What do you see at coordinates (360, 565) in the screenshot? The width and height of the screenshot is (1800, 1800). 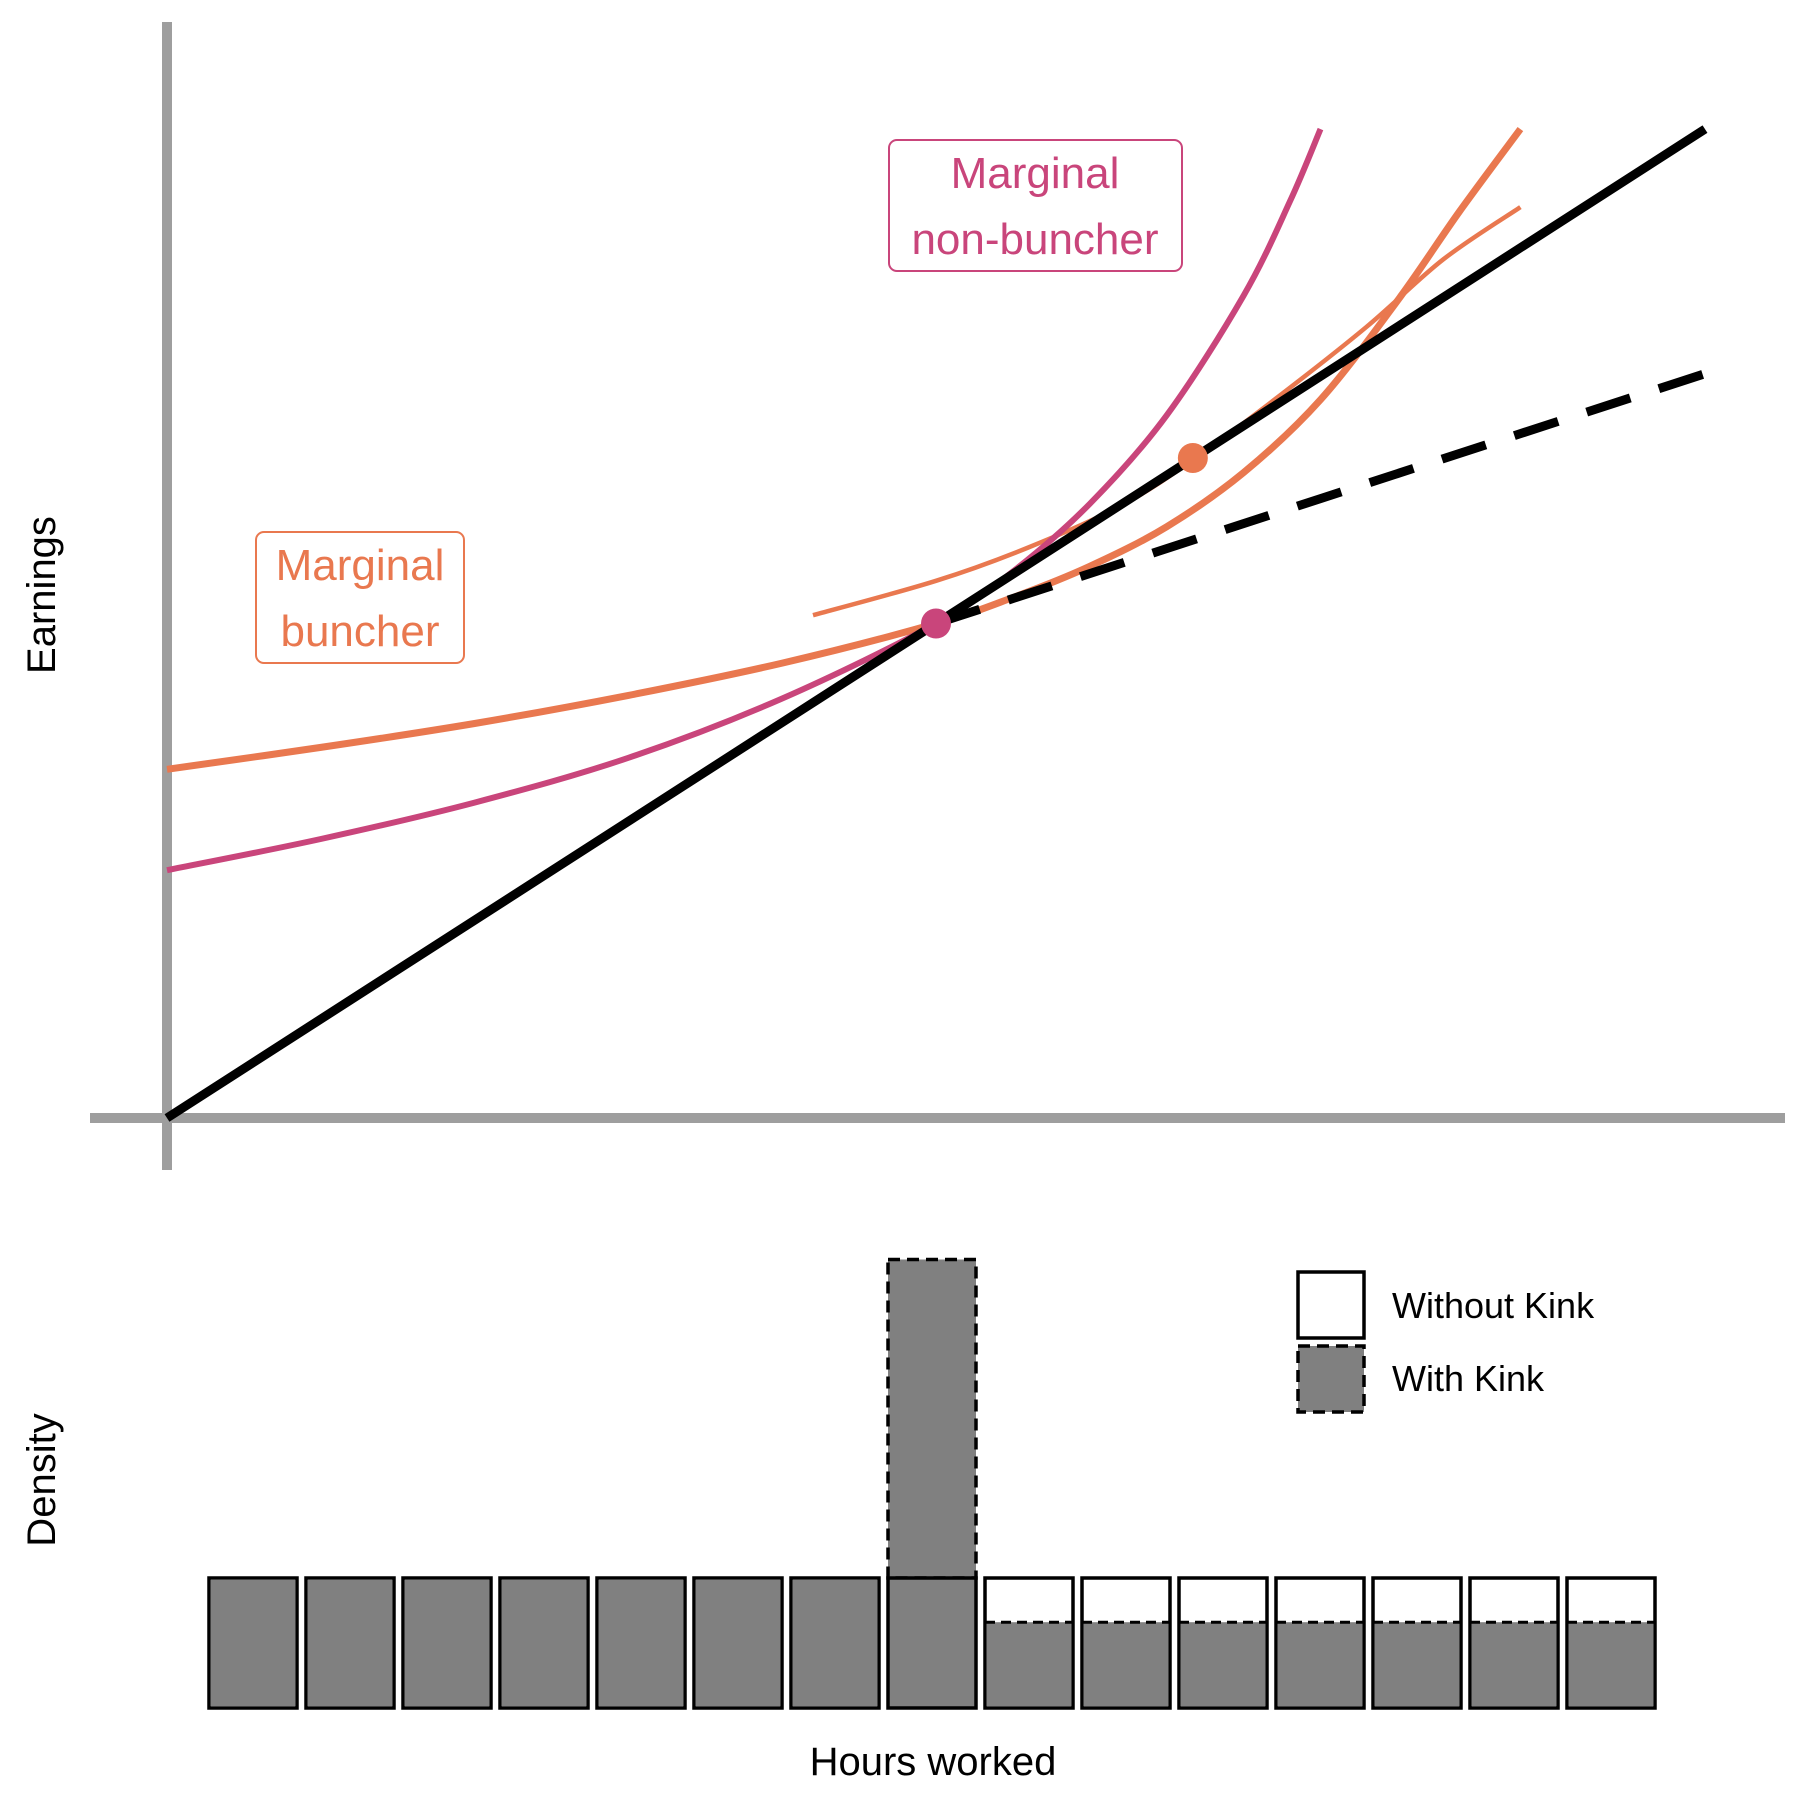 I see `annotation-buncher-line1: Marginal` at bounding box center [360, 565].